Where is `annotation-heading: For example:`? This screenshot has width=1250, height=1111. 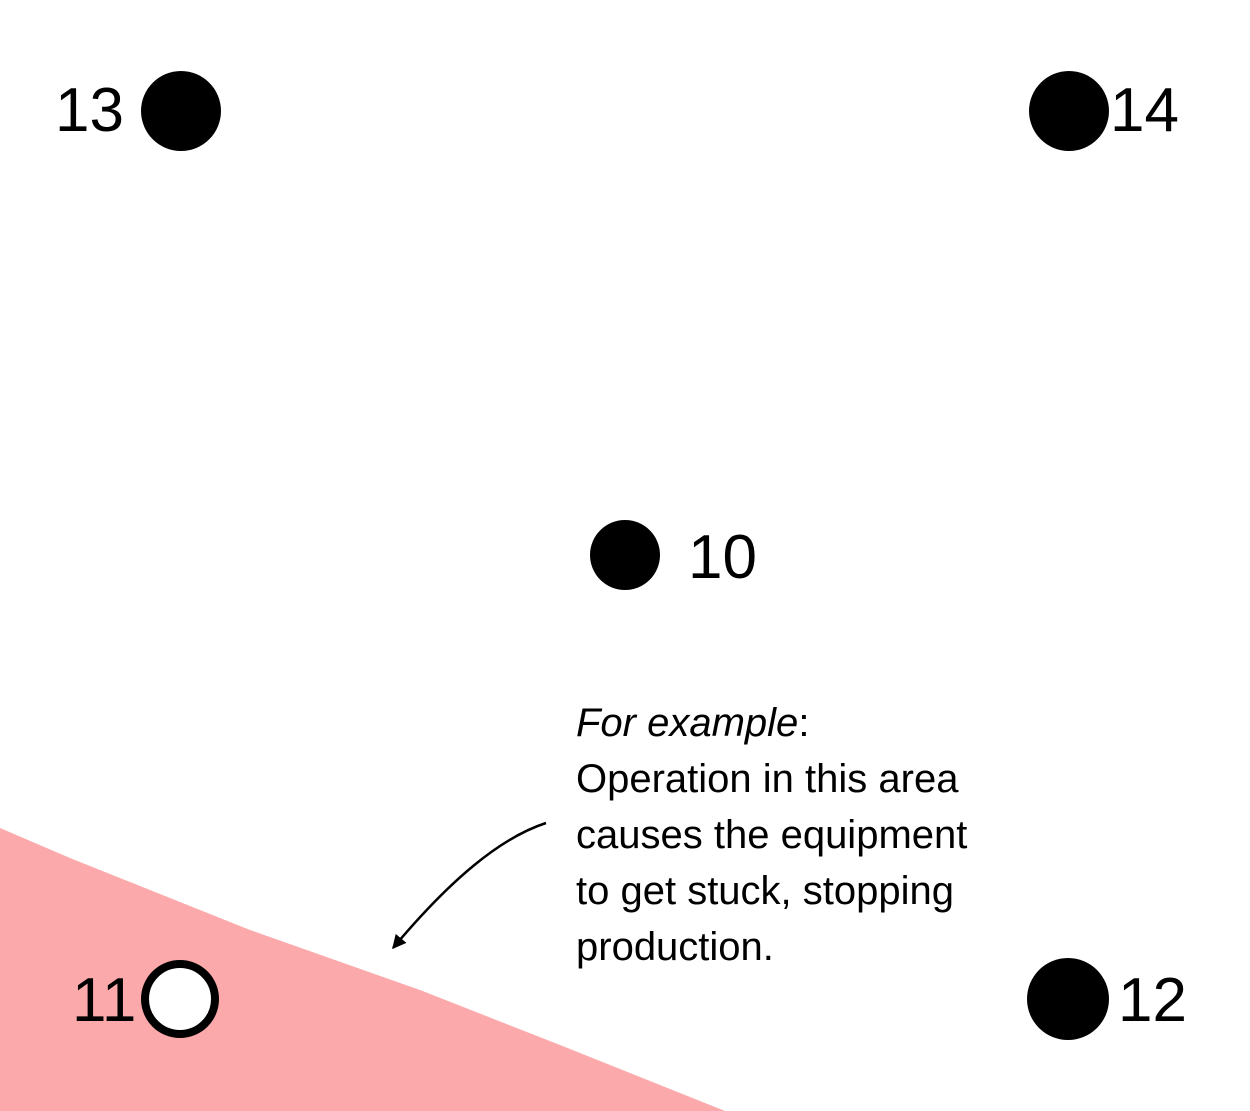
annotation-heading: For example: is located at coordinates (771, 723).